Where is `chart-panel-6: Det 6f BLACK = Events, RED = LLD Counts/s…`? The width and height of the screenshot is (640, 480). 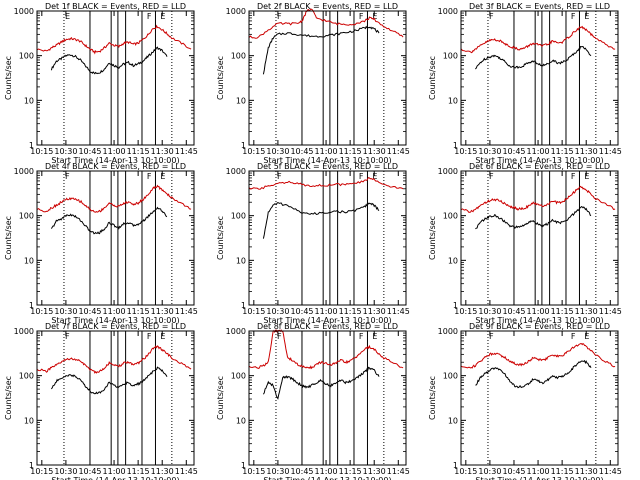
chart-panel-6: Det 6f BLACK = Events, RED = LLD Counts/s… is located at coordinates (525, 243).